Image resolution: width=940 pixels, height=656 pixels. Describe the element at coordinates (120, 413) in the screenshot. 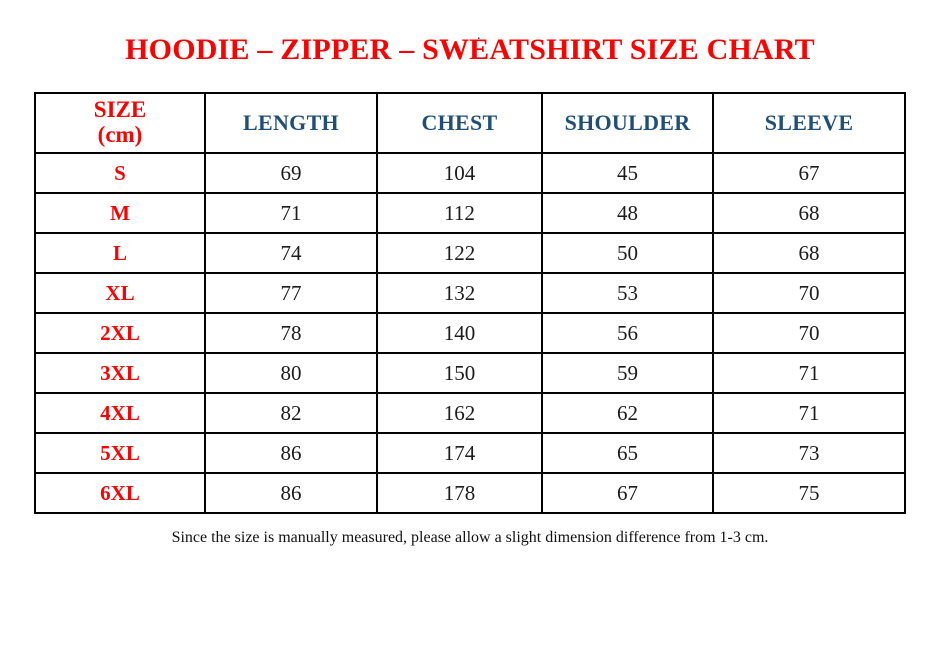

I see `row-size-label: 4XL` at that location.